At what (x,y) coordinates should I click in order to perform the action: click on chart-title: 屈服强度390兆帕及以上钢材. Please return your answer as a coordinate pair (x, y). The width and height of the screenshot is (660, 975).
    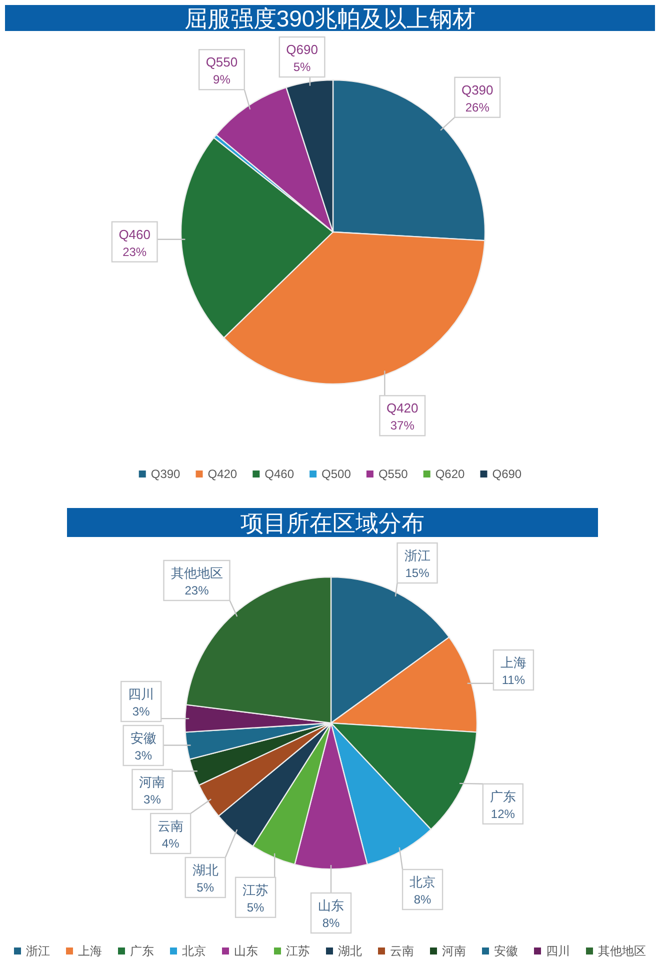
    Looking at the image, I should click on (330, 18).